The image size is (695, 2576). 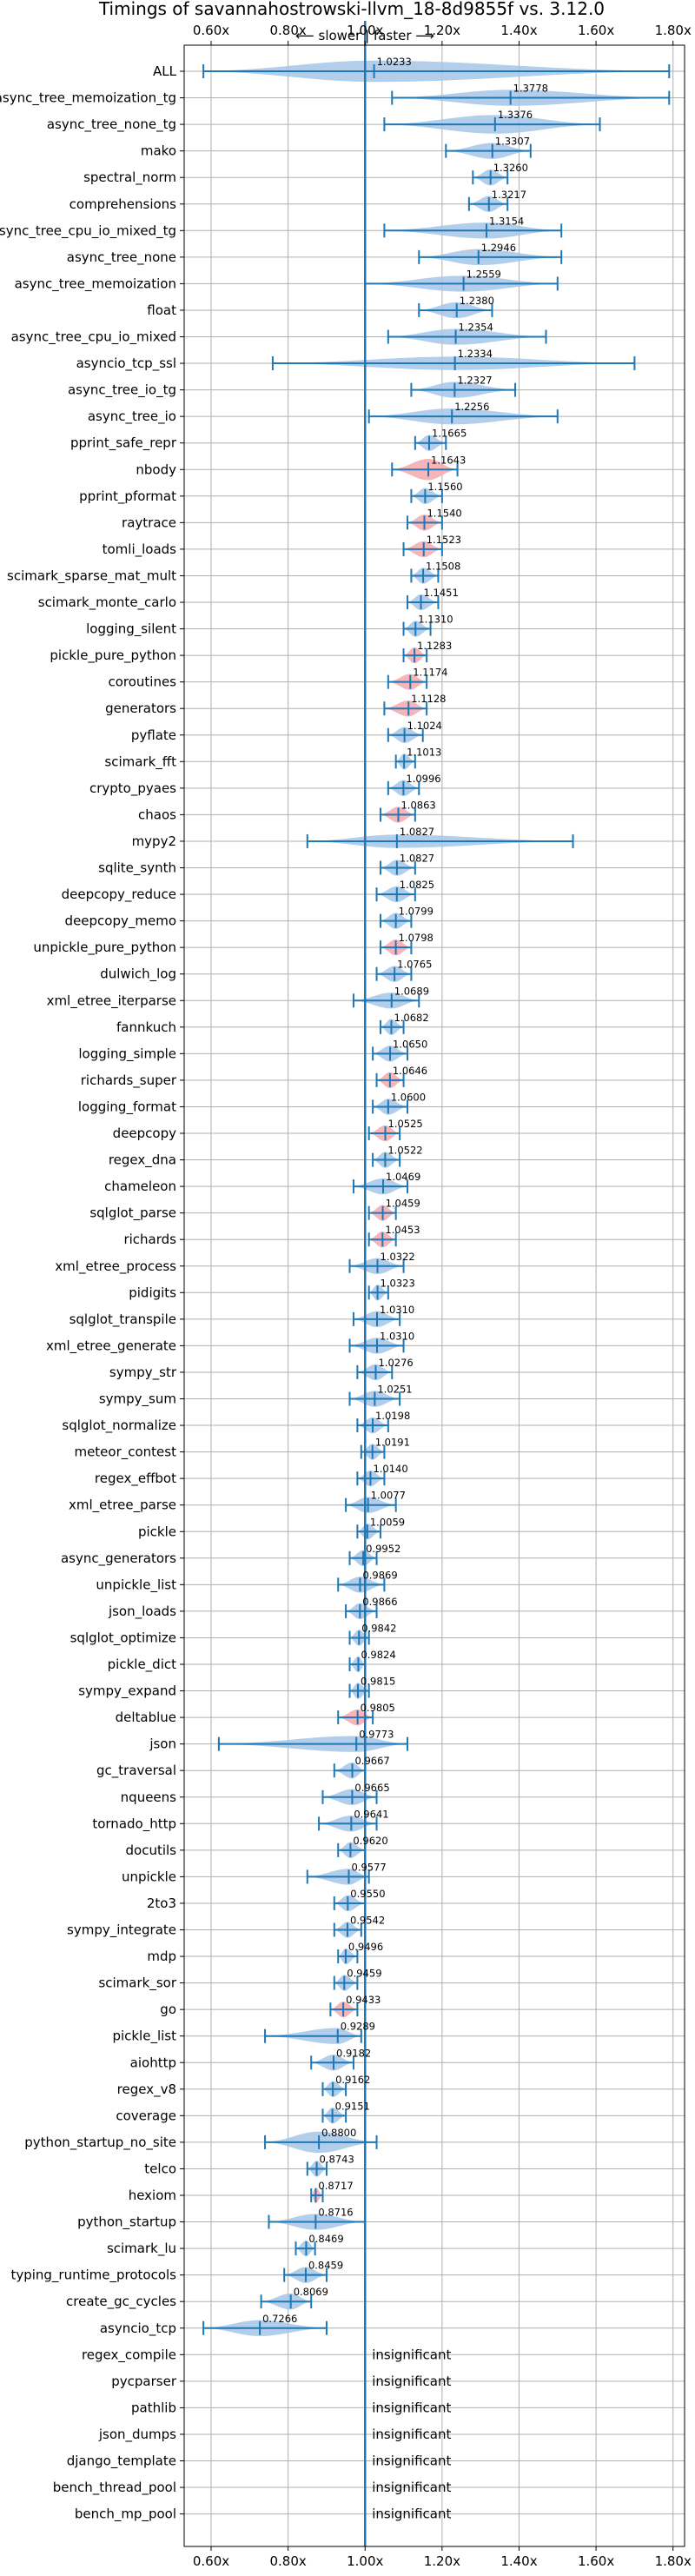 What do you see at coordinates (121, 1930) in the screenshot?
I see `benchmark-name-label: sympy_integrate` at bounding box center [121, 1930].